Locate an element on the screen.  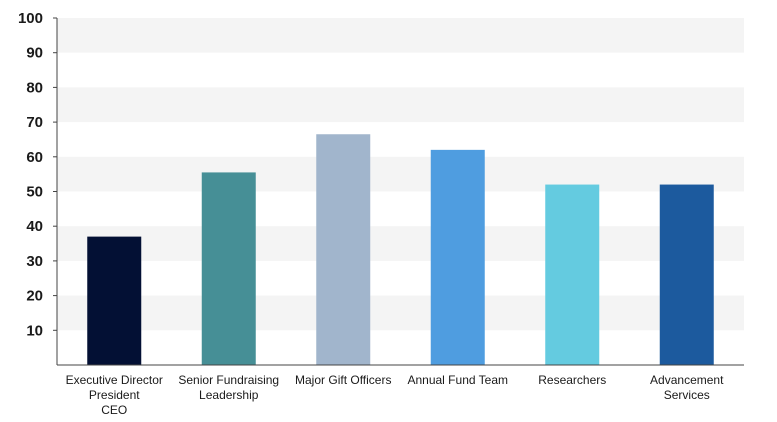
x-category-label: Senior Fundraising Leadership is located at coordinates (228, 387).